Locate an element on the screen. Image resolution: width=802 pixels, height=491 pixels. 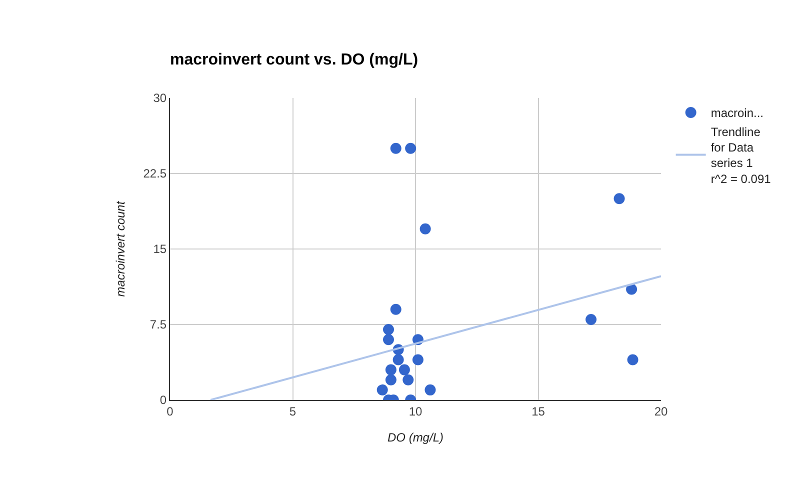
y-tick-label: 30 is located at coordinates (160, 98).